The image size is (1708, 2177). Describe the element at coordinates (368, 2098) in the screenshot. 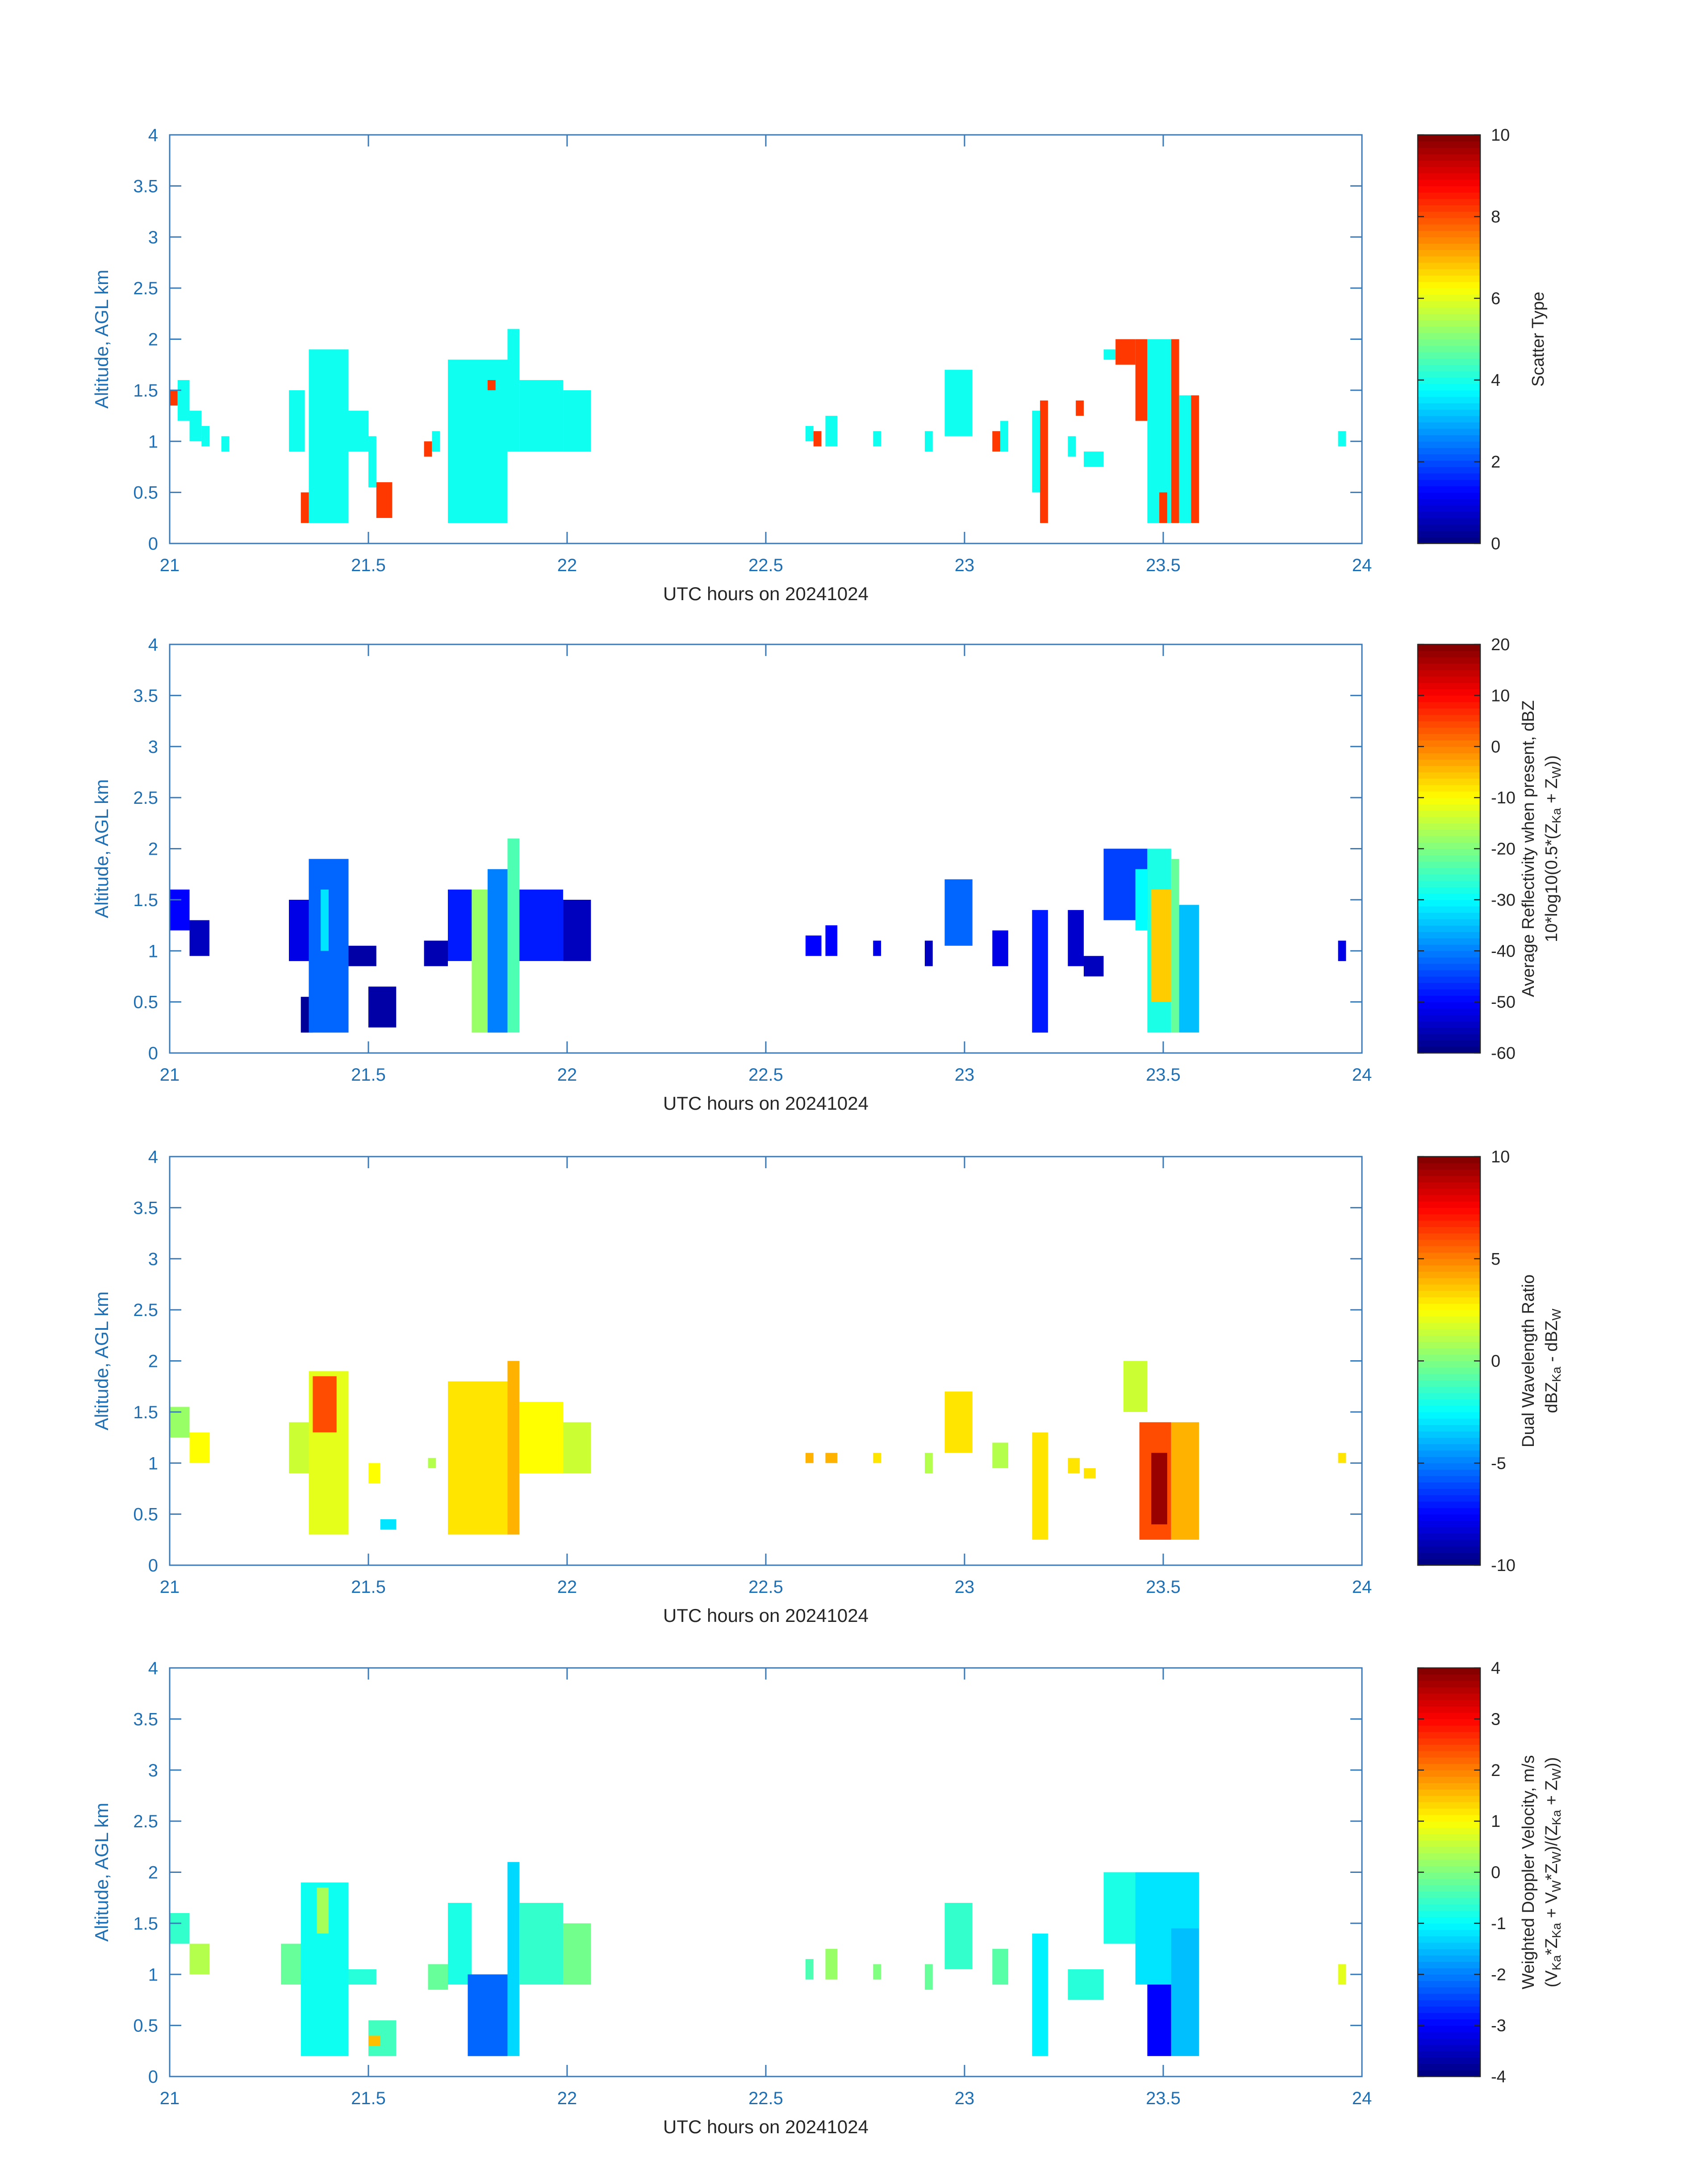

I see `x-tick-label: 21.5` at that location.